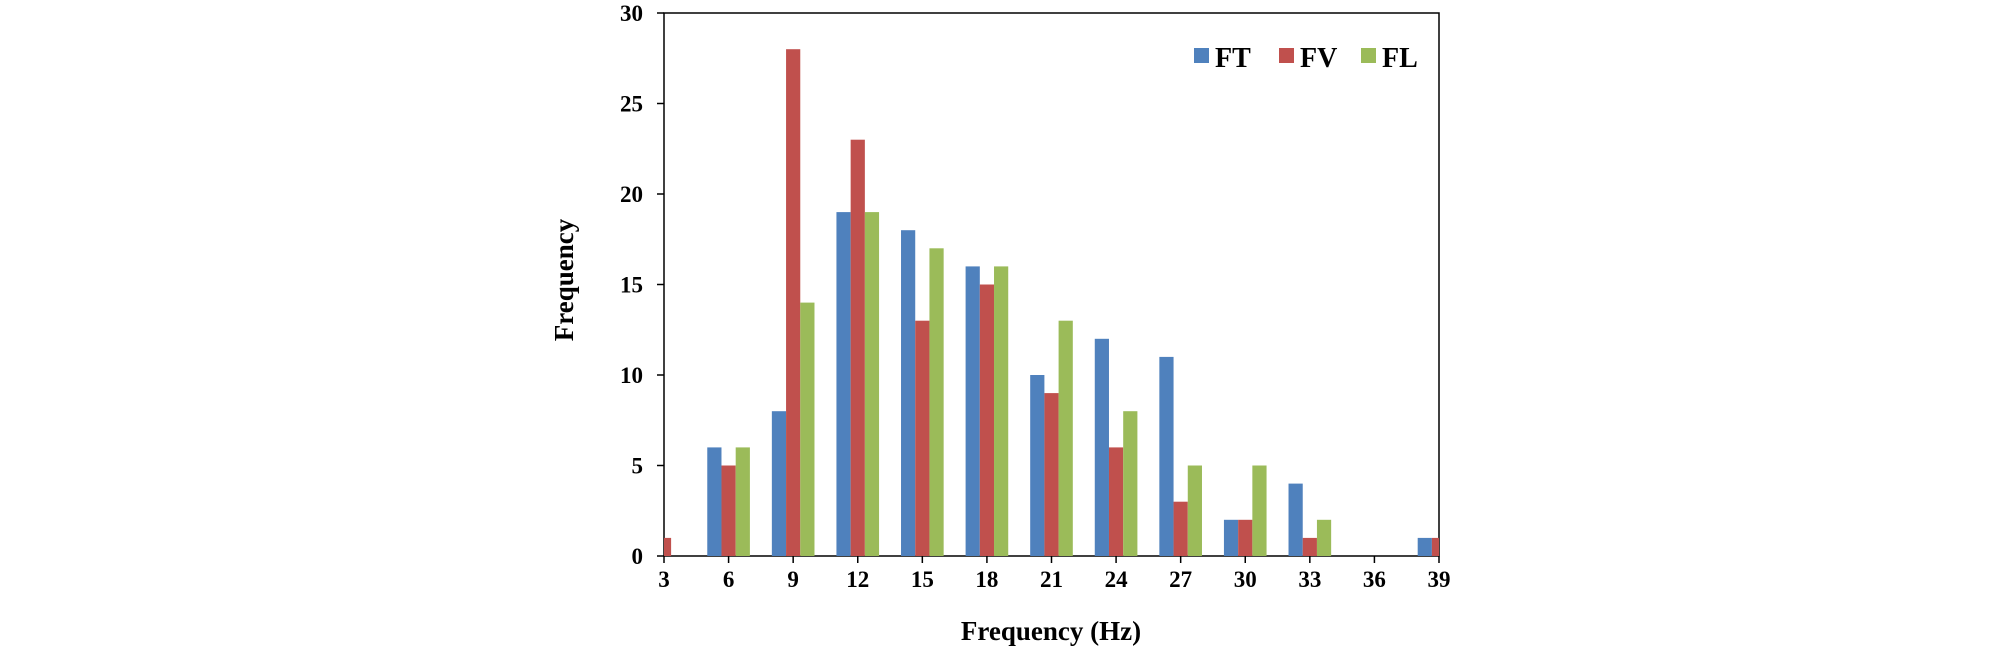 This screenshot has width=2008, height=655. I want to click on x-axis: 3 6 9 12 15 18 21 24 27 30 33 36 39, so click(1054, 574).